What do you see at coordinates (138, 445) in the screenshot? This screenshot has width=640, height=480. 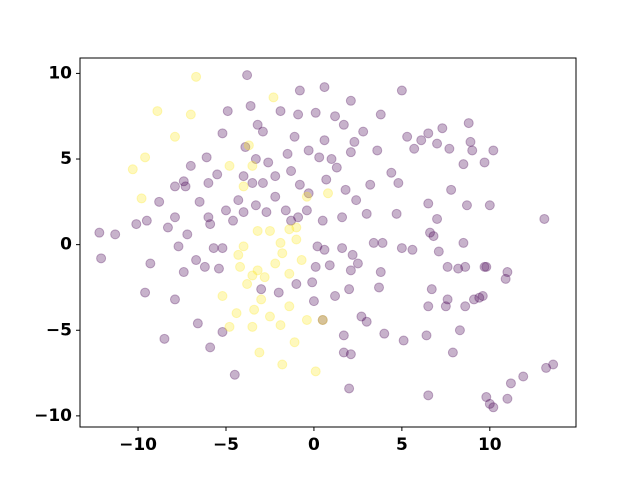 I see `x-tick-label: −10` at bounding box center [138, 445].